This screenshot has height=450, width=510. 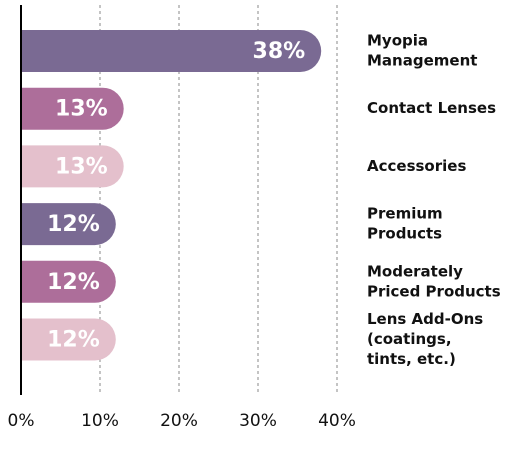 I want to click on x-tick-label: 0%, so click(x=21, y=421).